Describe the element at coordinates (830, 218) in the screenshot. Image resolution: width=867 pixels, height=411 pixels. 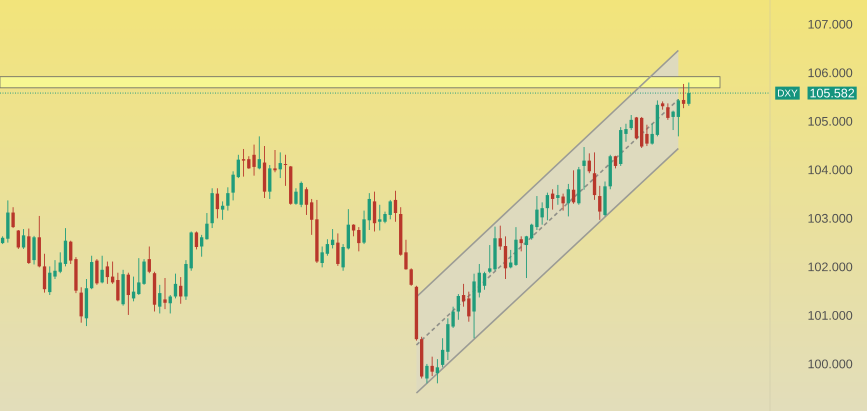
I see `y-tick-label: 103.000` at that location.